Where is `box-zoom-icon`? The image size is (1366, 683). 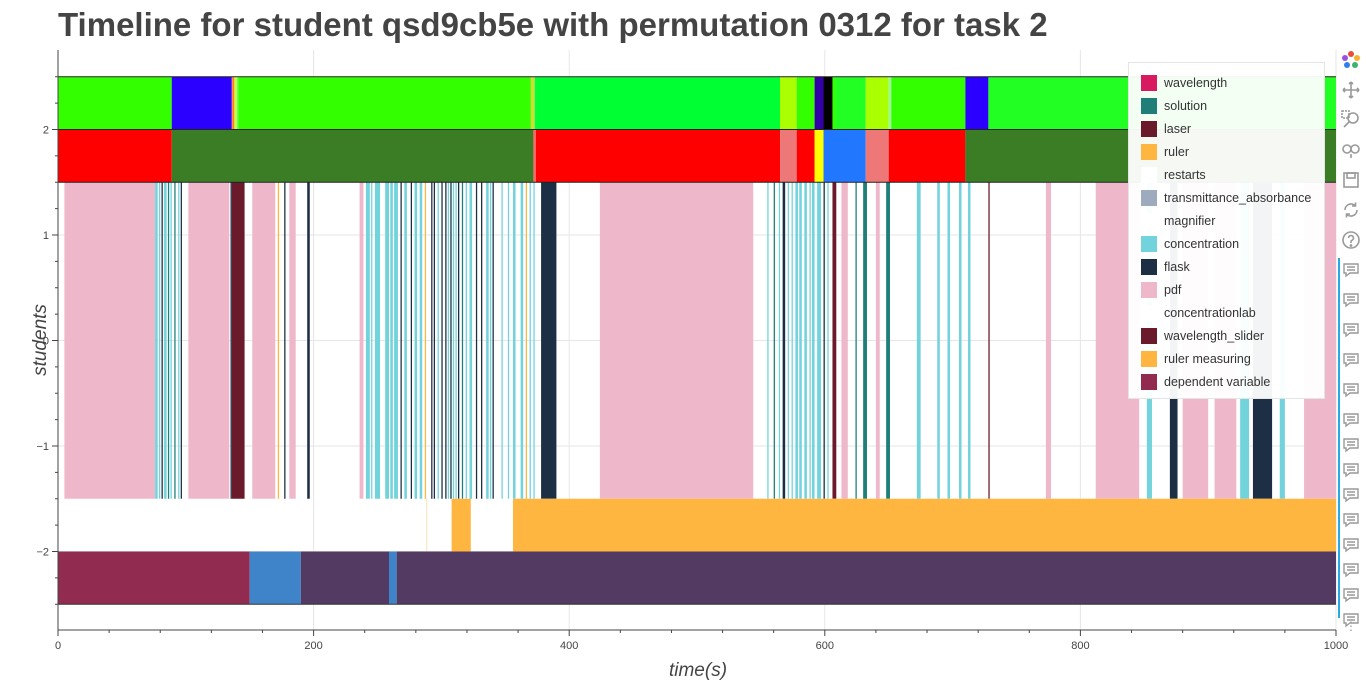 box-zoom-icon is located at coordinates (1351, 120).